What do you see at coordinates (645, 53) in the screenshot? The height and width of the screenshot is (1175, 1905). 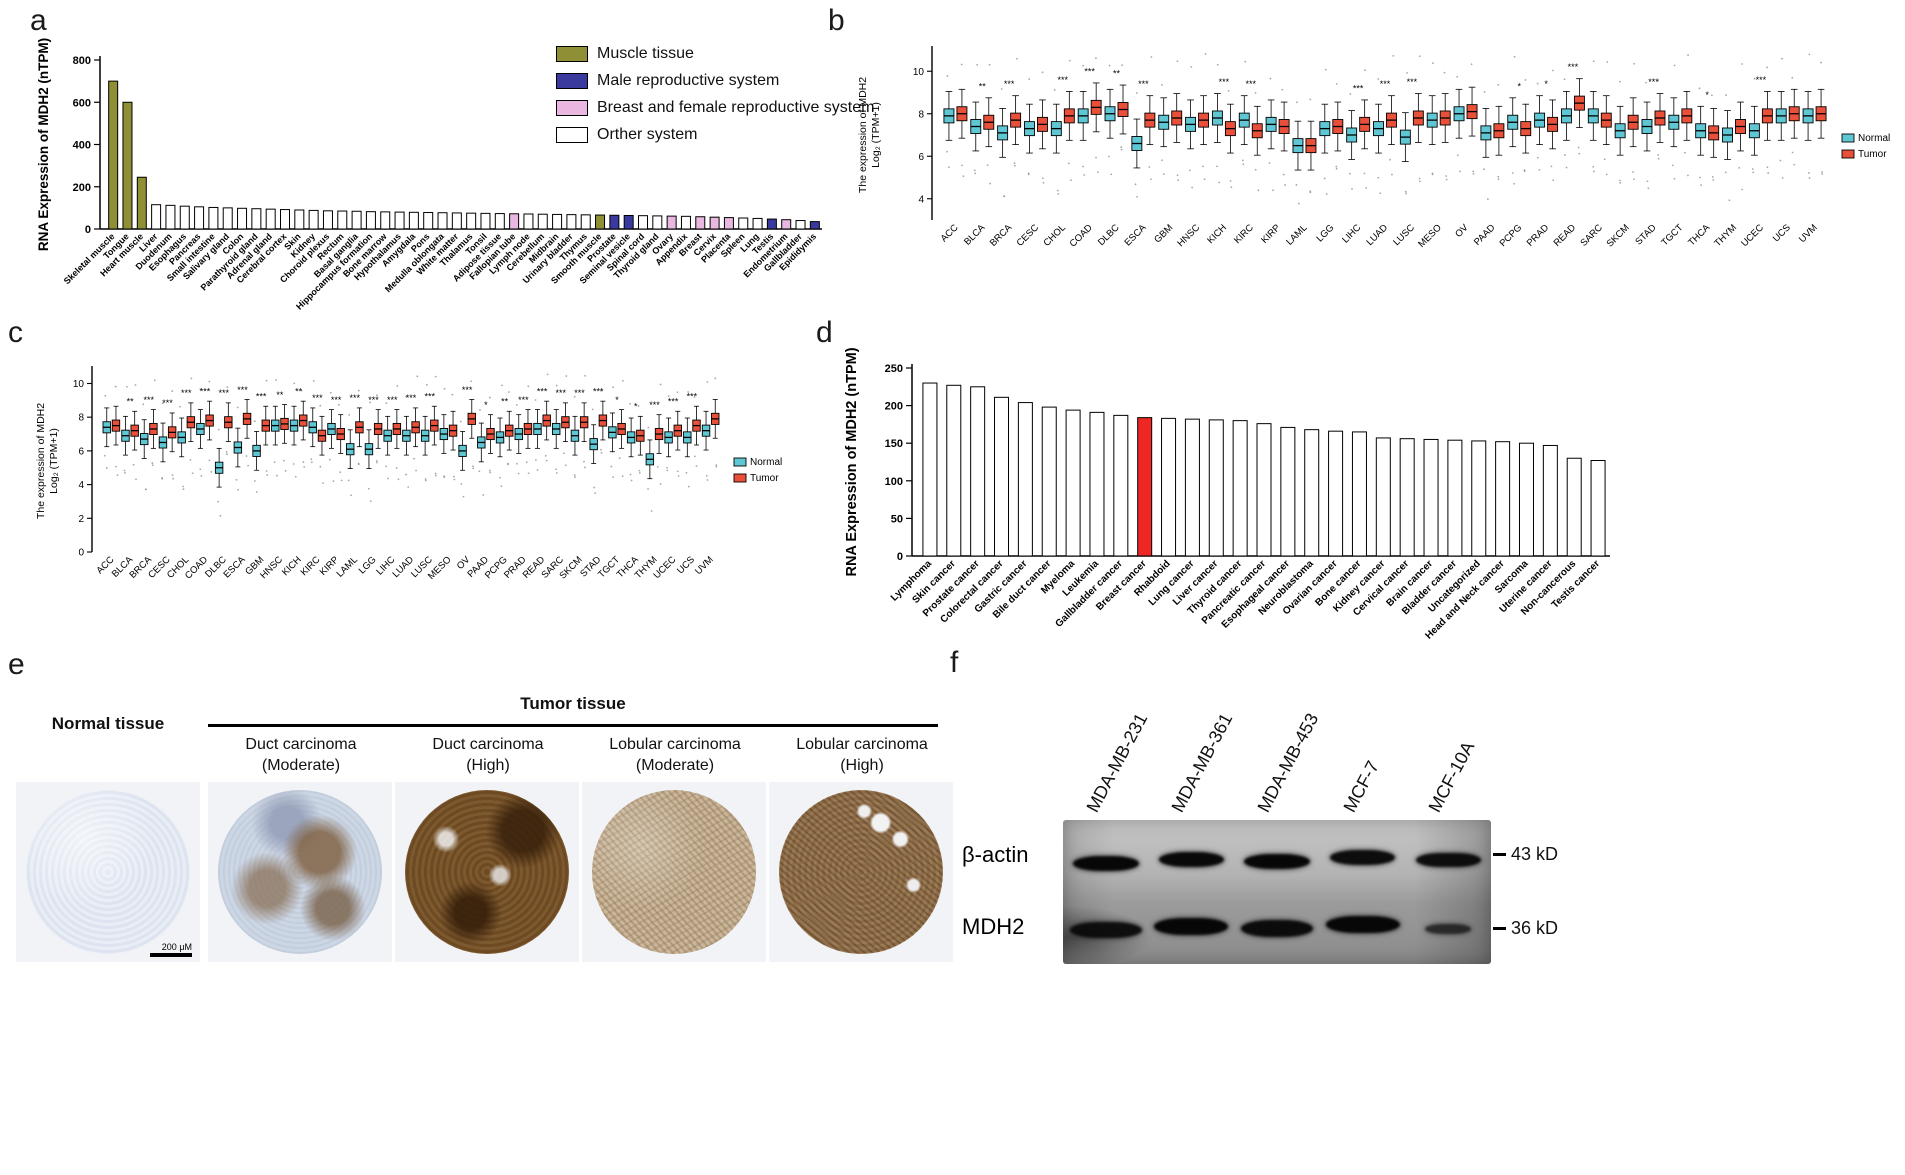 I see `legend-label-muscle: Muscle tissue` at bounding box center [645, 53].